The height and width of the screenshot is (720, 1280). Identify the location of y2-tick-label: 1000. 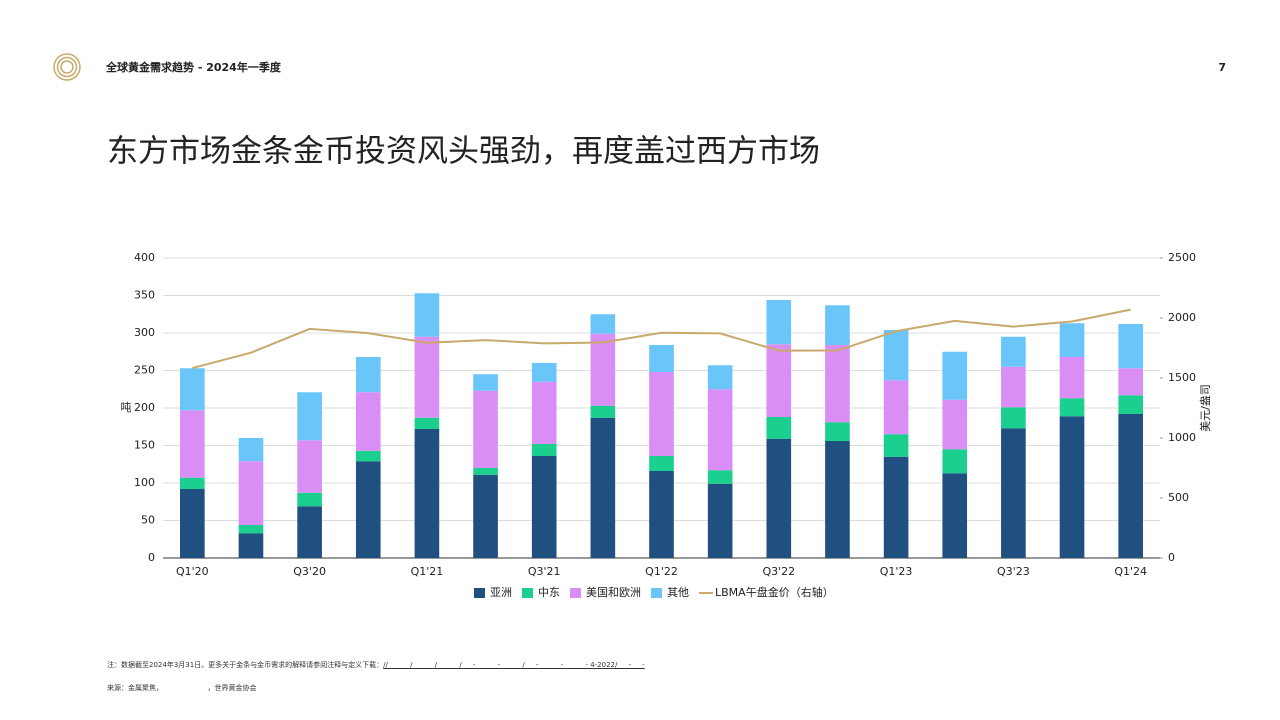
(1182, 437).